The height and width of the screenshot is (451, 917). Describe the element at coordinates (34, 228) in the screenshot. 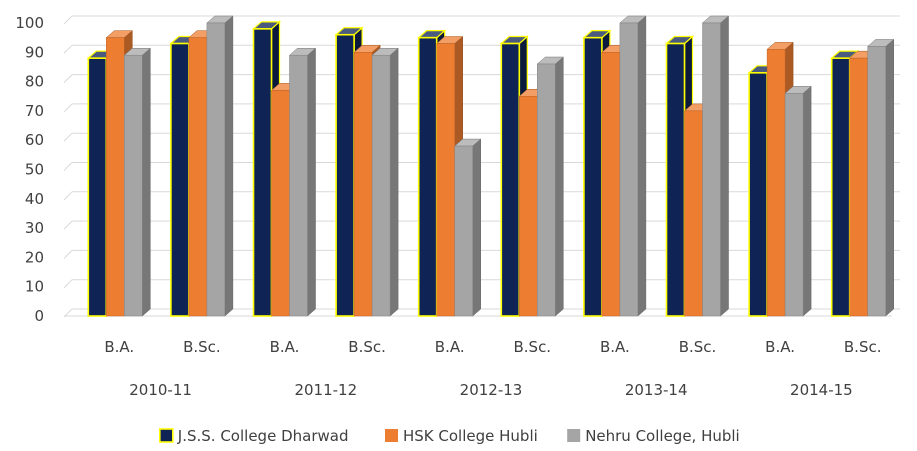

I see `y-tick-label: 30` at that location.